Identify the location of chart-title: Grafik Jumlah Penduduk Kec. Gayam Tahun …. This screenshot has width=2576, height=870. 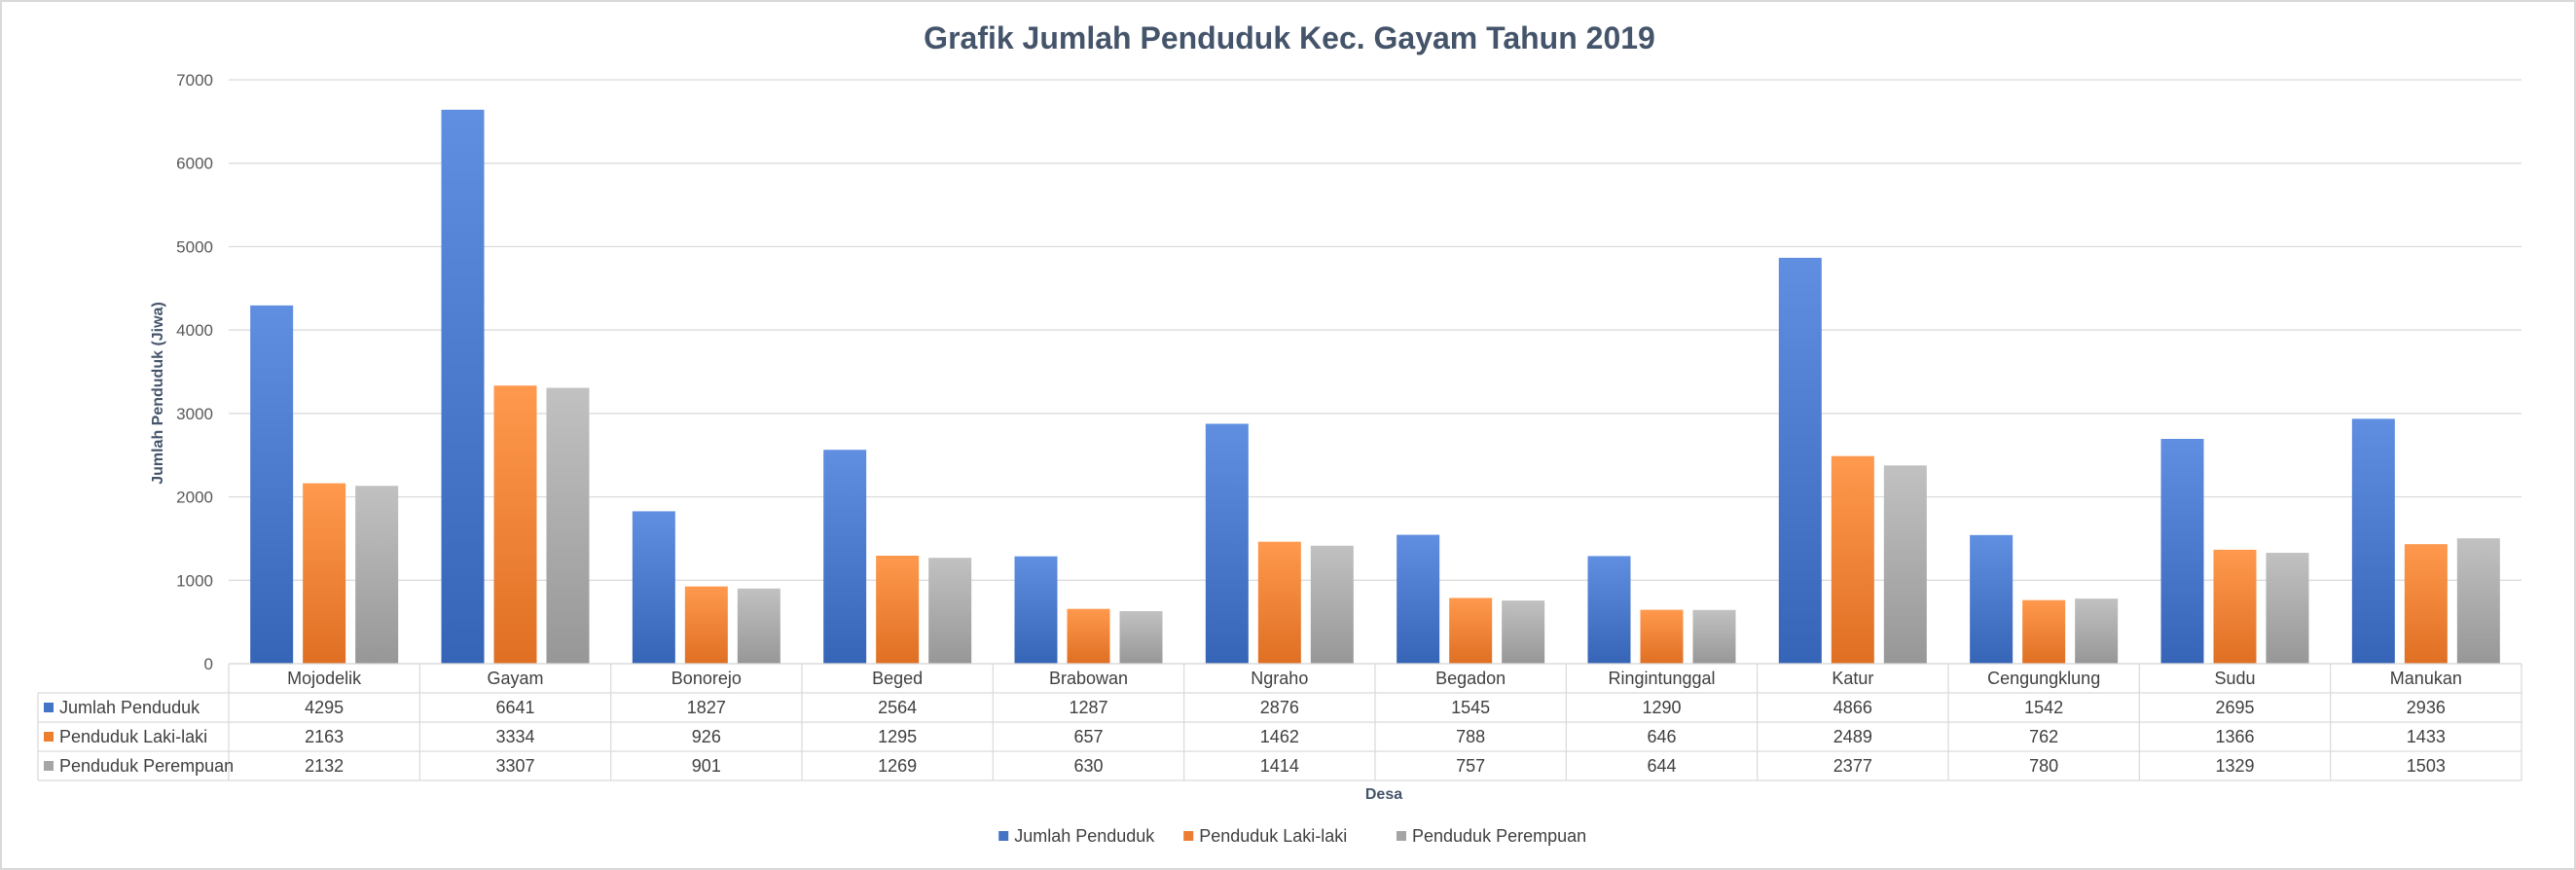
(1289, 37).